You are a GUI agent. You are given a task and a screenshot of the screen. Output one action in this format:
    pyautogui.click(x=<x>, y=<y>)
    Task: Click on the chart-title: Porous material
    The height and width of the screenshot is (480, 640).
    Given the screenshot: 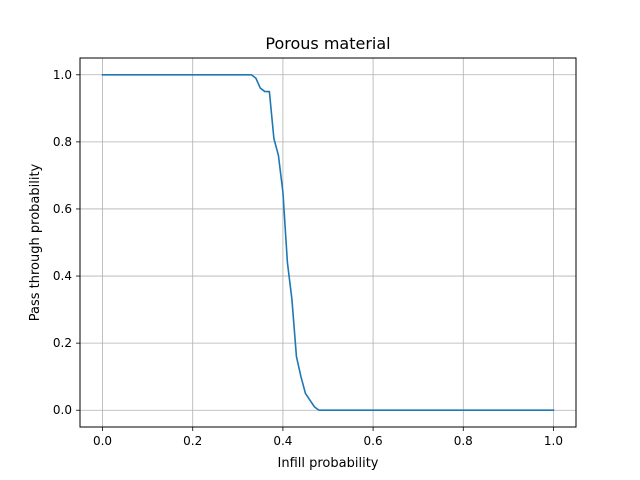 What is the action you would take?
    pyautogui.click(x=327, y=43)
    